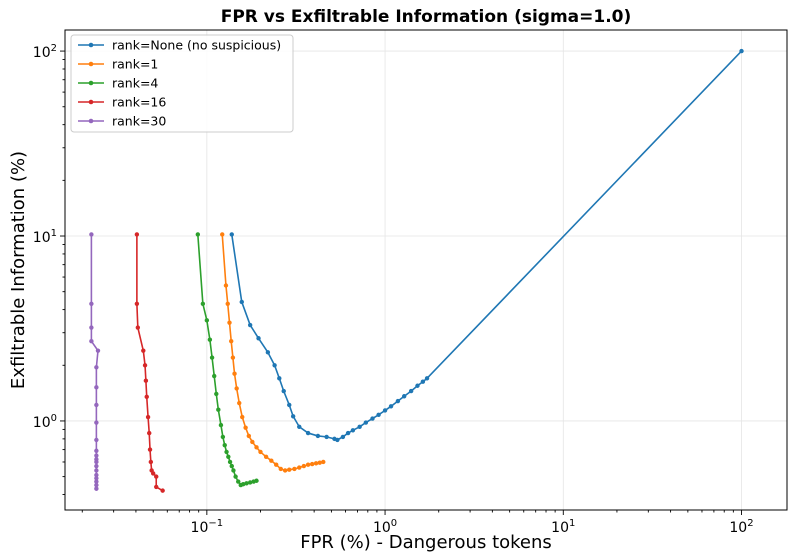  I want to click on legend-label: rank=1, so click(135, 64).